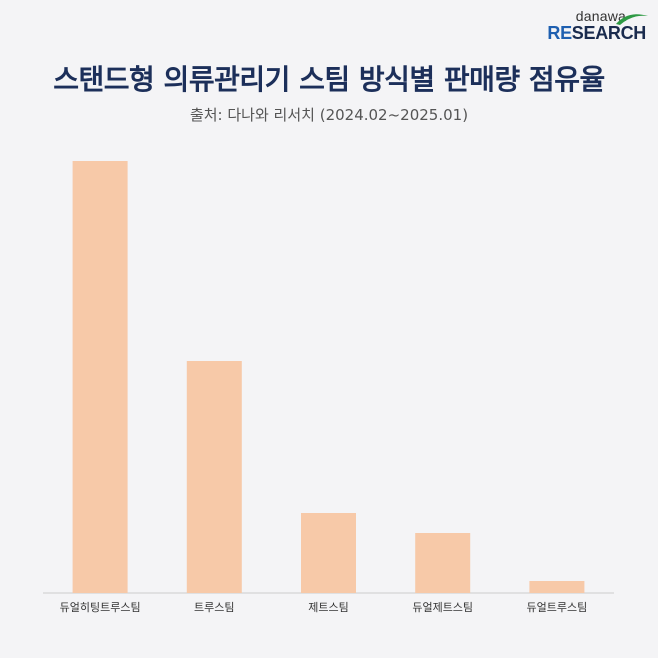 This screenshot has width=658, height=658. I want to click on page-subtitle: 출처: 다나와 리서치 (2024.02~2025.01), so click(329, 115).